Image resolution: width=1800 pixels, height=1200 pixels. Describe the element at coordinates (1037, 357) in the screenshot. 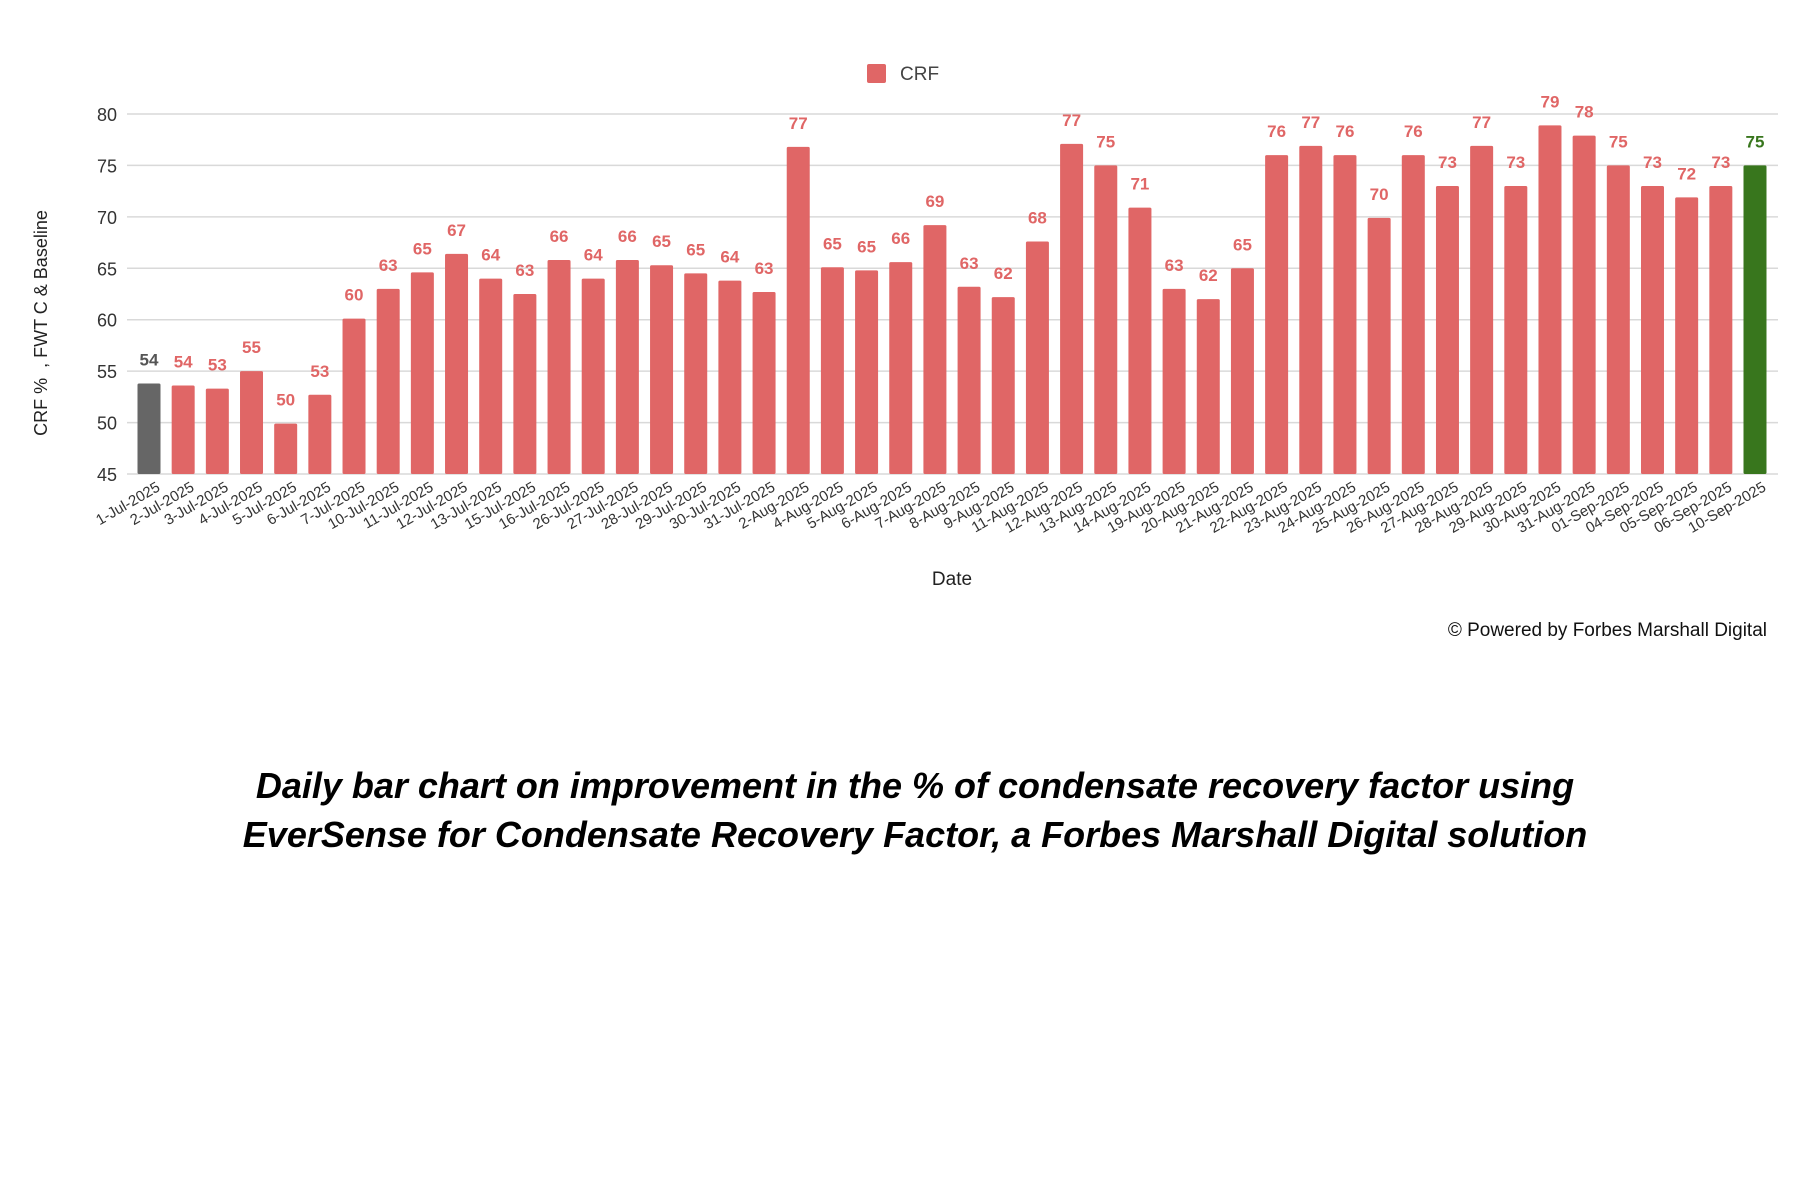

I see `bar-11-Aug-2025` at that location.